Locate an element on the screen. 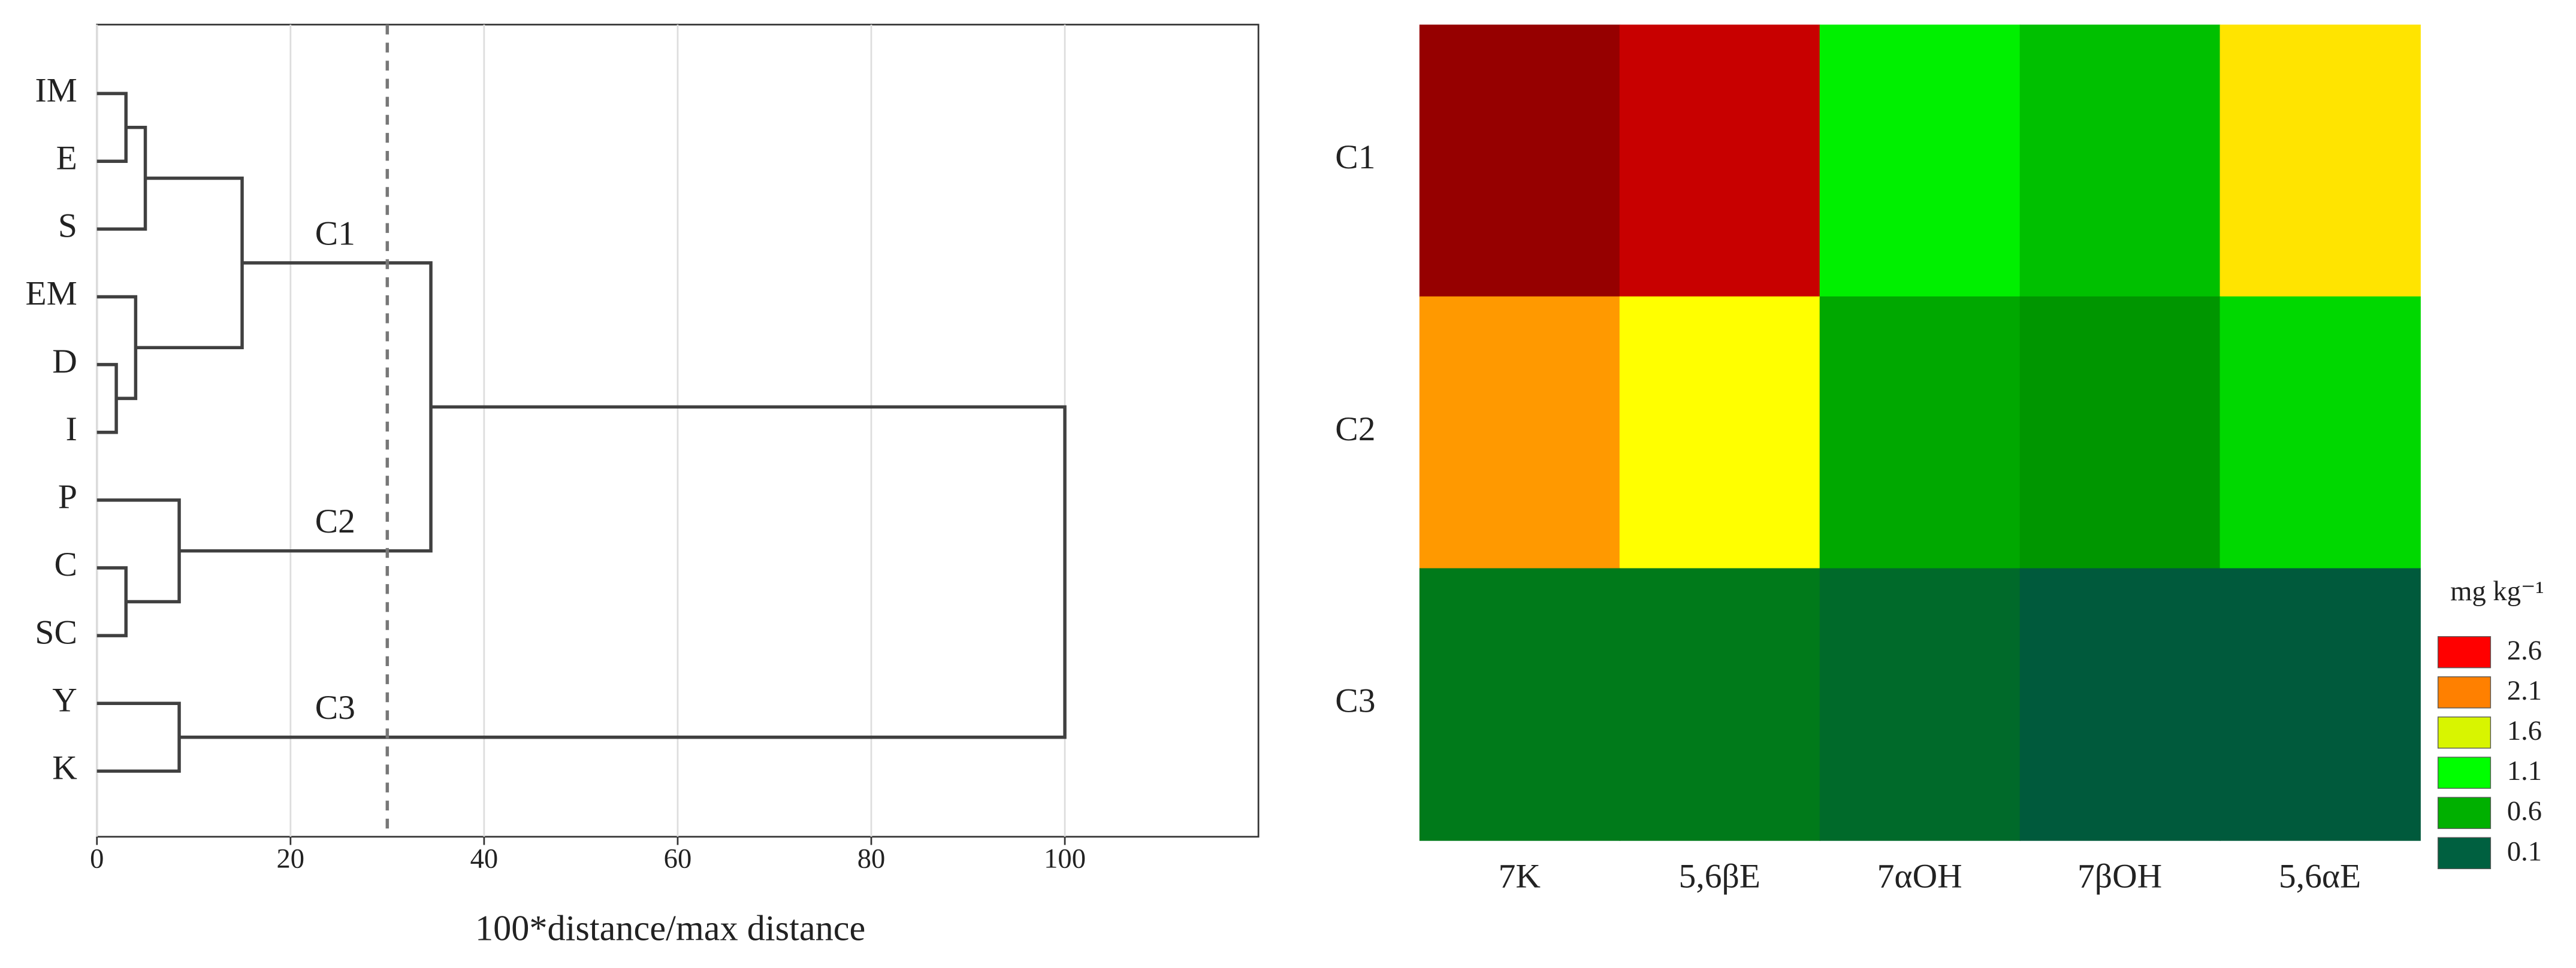  leaf-label: E is located at coordinates (66, 158).